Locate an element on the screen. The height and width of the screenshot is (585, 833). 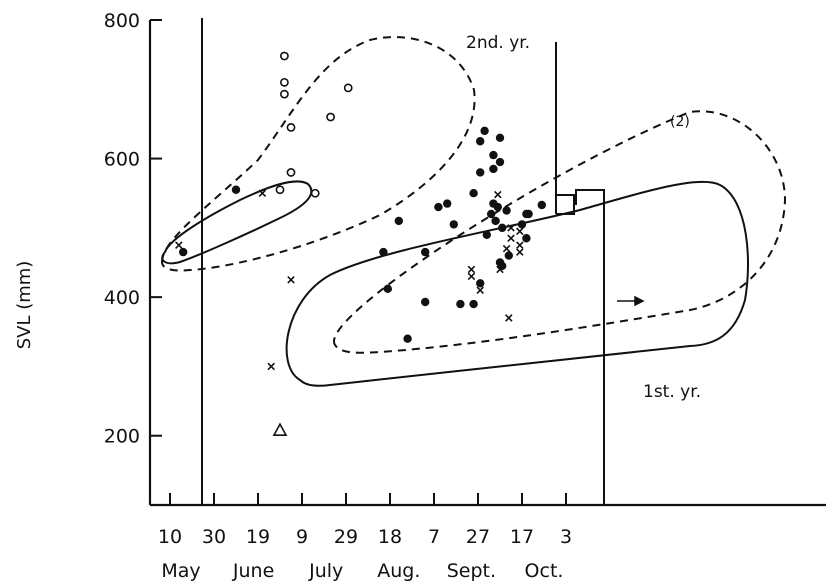
step-box-small is located at coordinates (565, 204).